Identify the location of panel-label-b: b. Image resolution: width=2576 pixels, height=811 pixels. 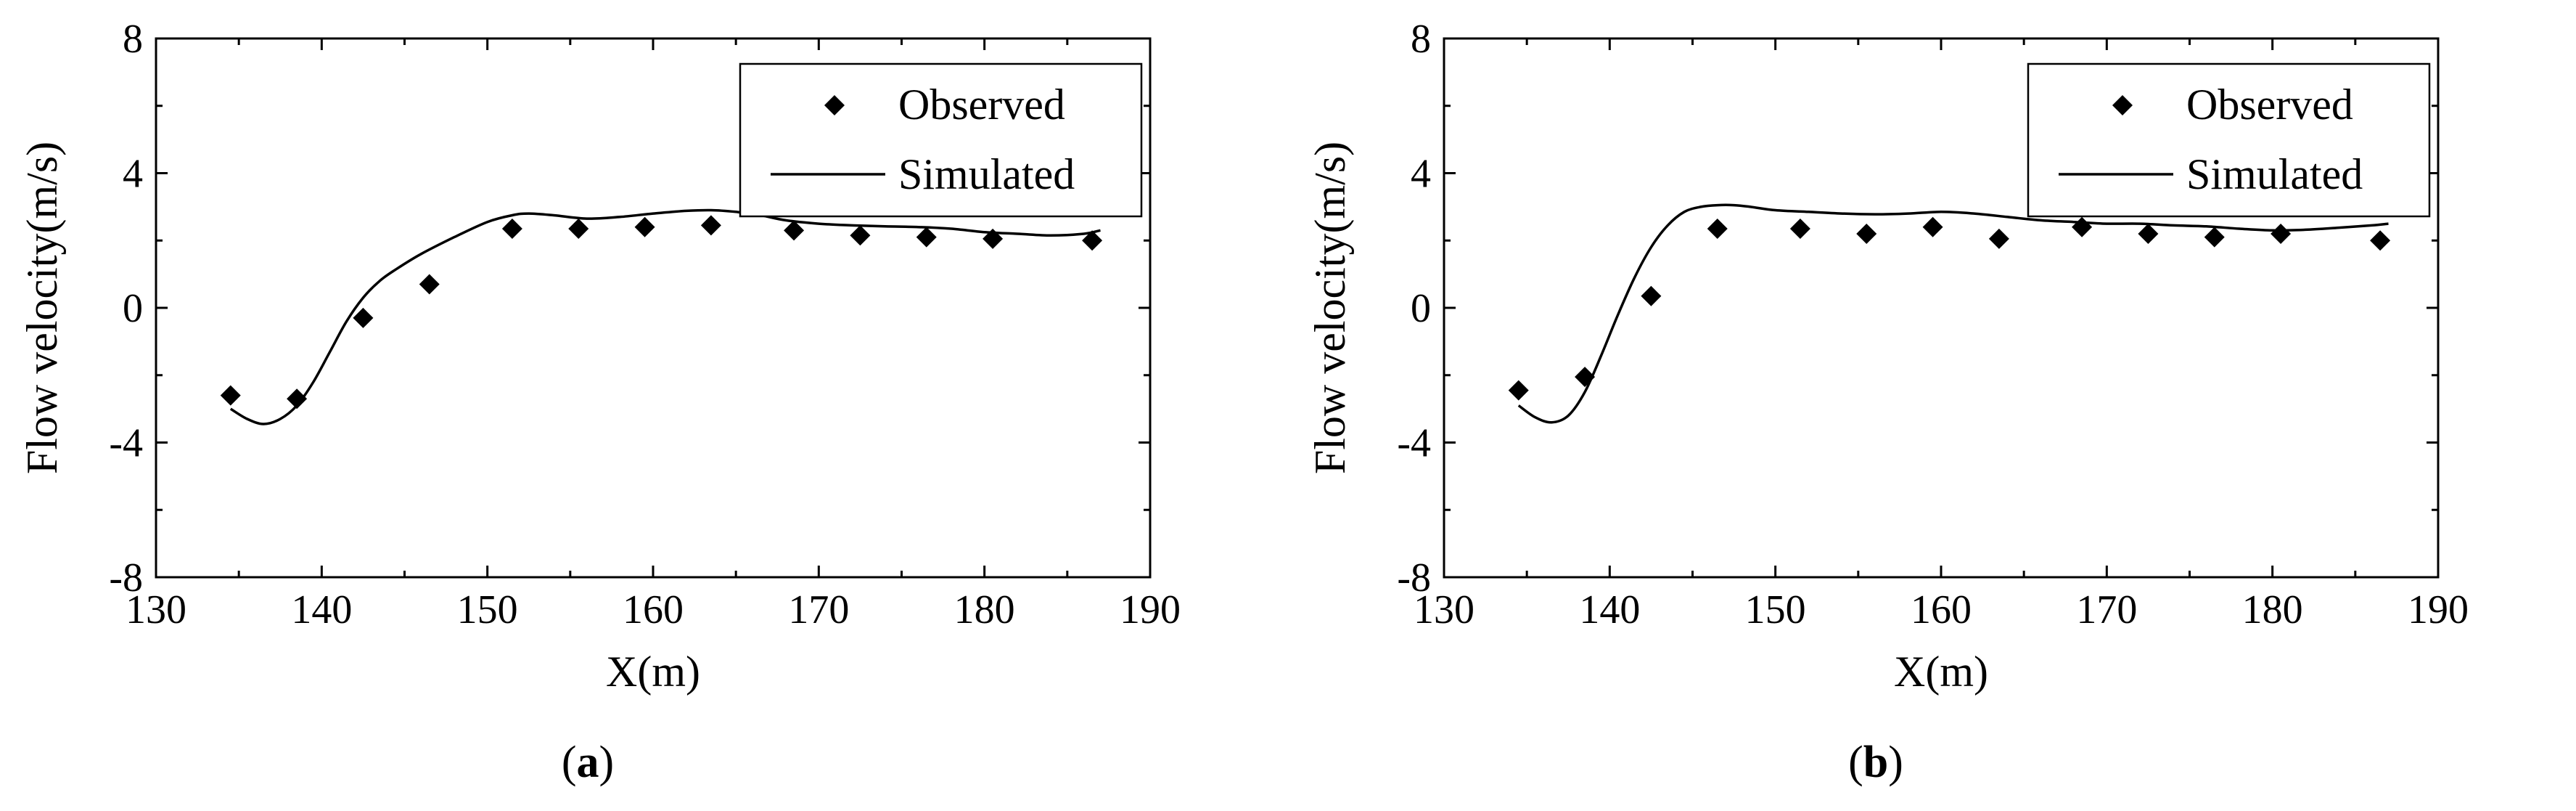
(1876, 763).